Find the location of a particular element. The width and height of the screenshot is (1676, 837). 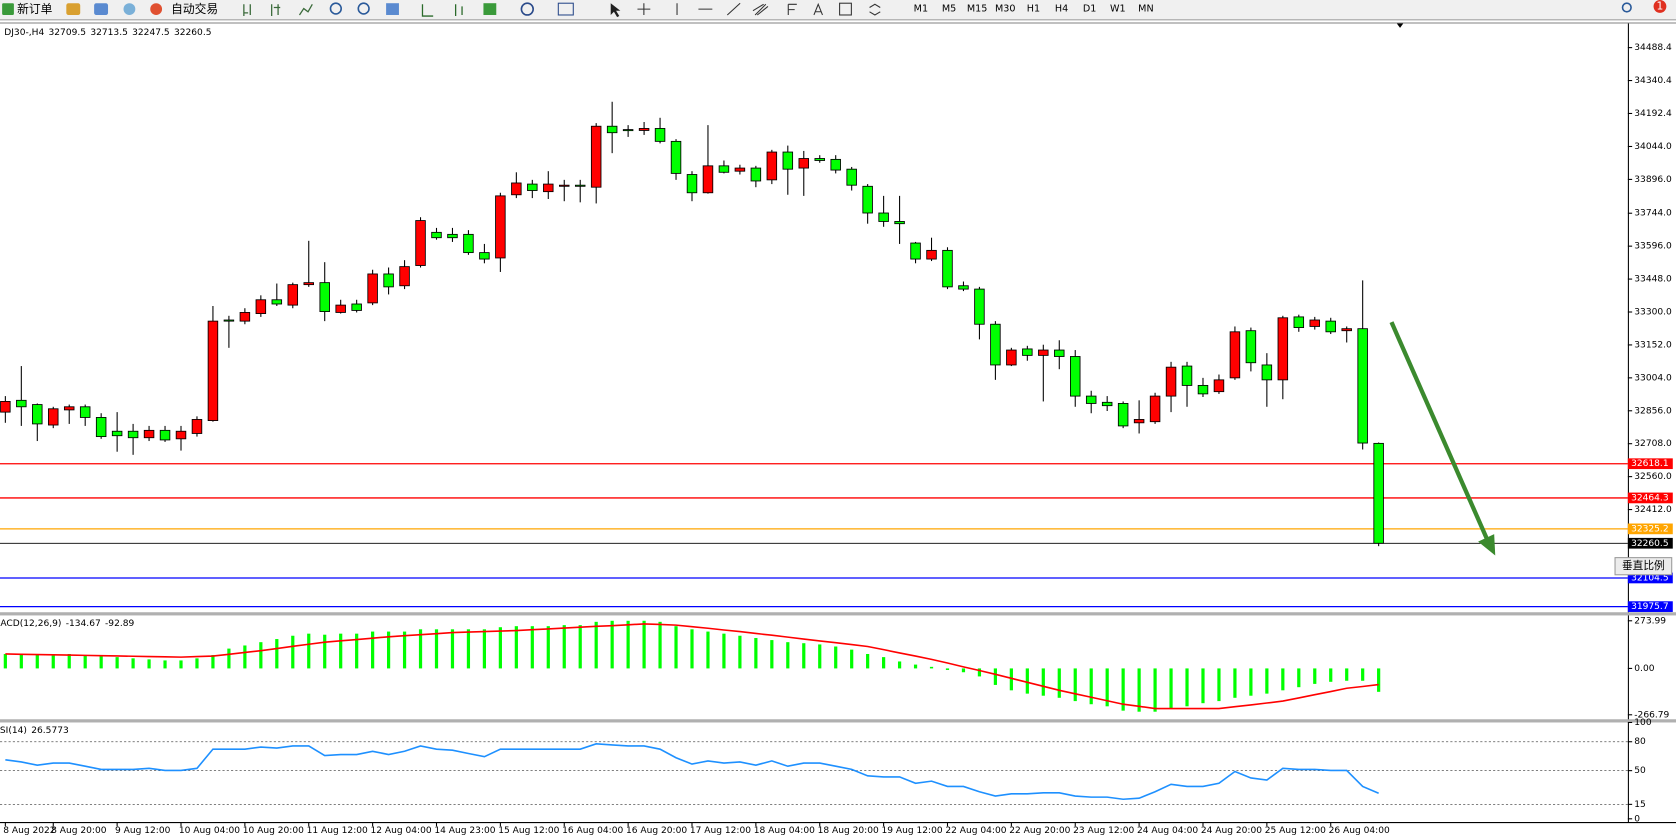

y-tick-label: 33300.0 is located at coordinates (1653, 313).